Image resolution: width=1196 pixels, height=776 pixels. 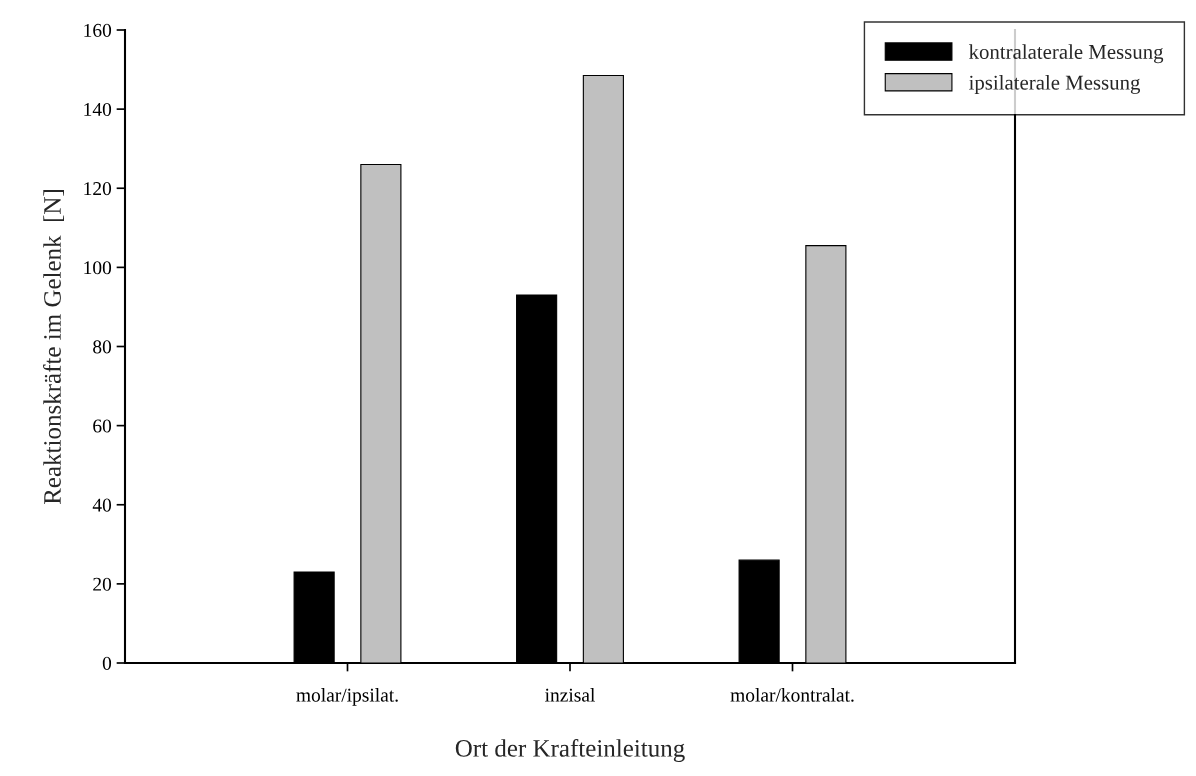 What do you see at coordinates (102, 426) in the screenshot?
I see `y-tick-label: 60` at bounding box center [102, 426].